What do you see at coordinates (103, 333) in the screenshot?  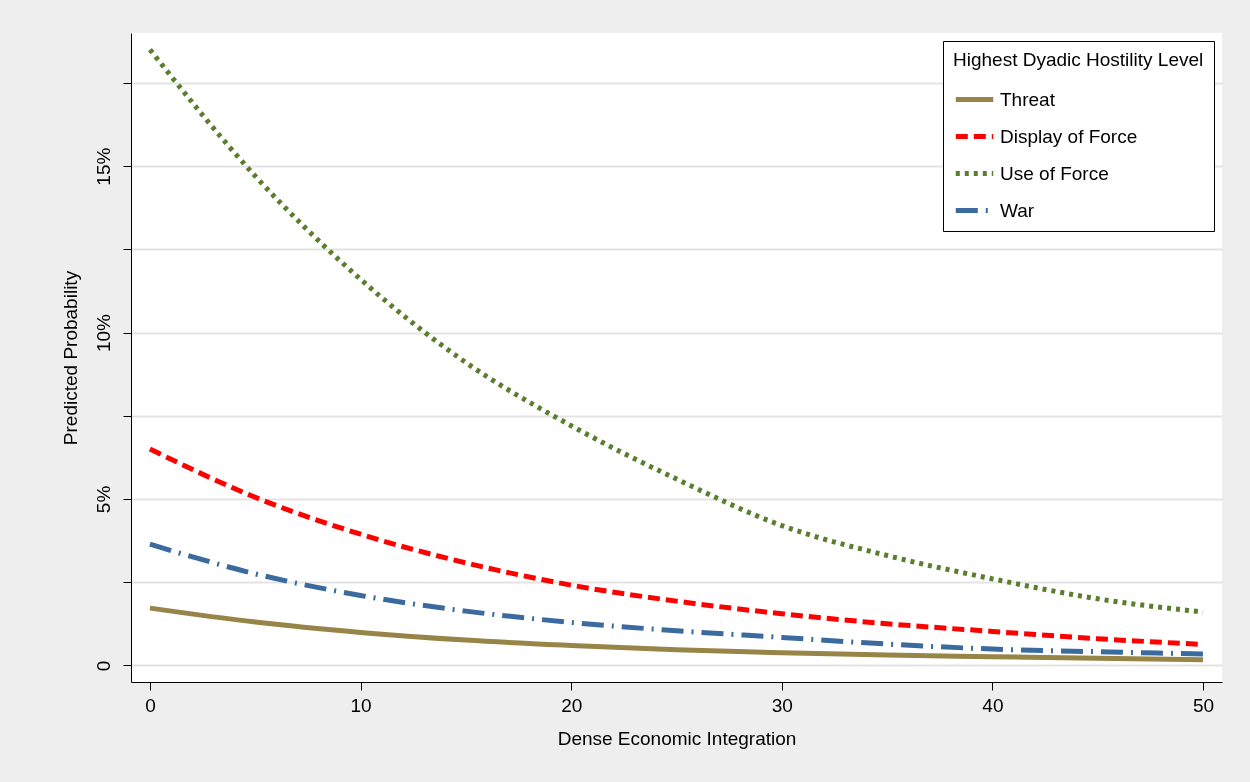 I see `y-tick-label: 10%` at bounding box center [103, 333].